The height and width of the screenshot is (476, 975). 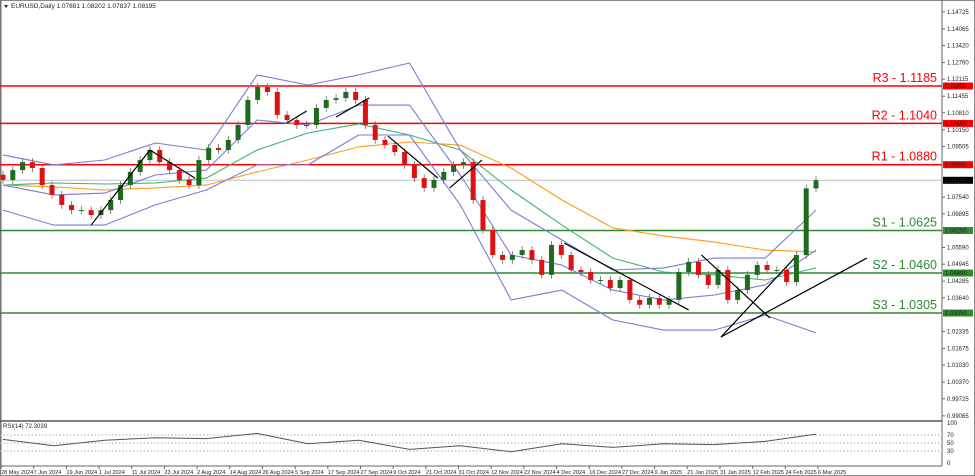 I want to click on rsi-title: RSI(14) 72.3039, so click(x=25, y=427).